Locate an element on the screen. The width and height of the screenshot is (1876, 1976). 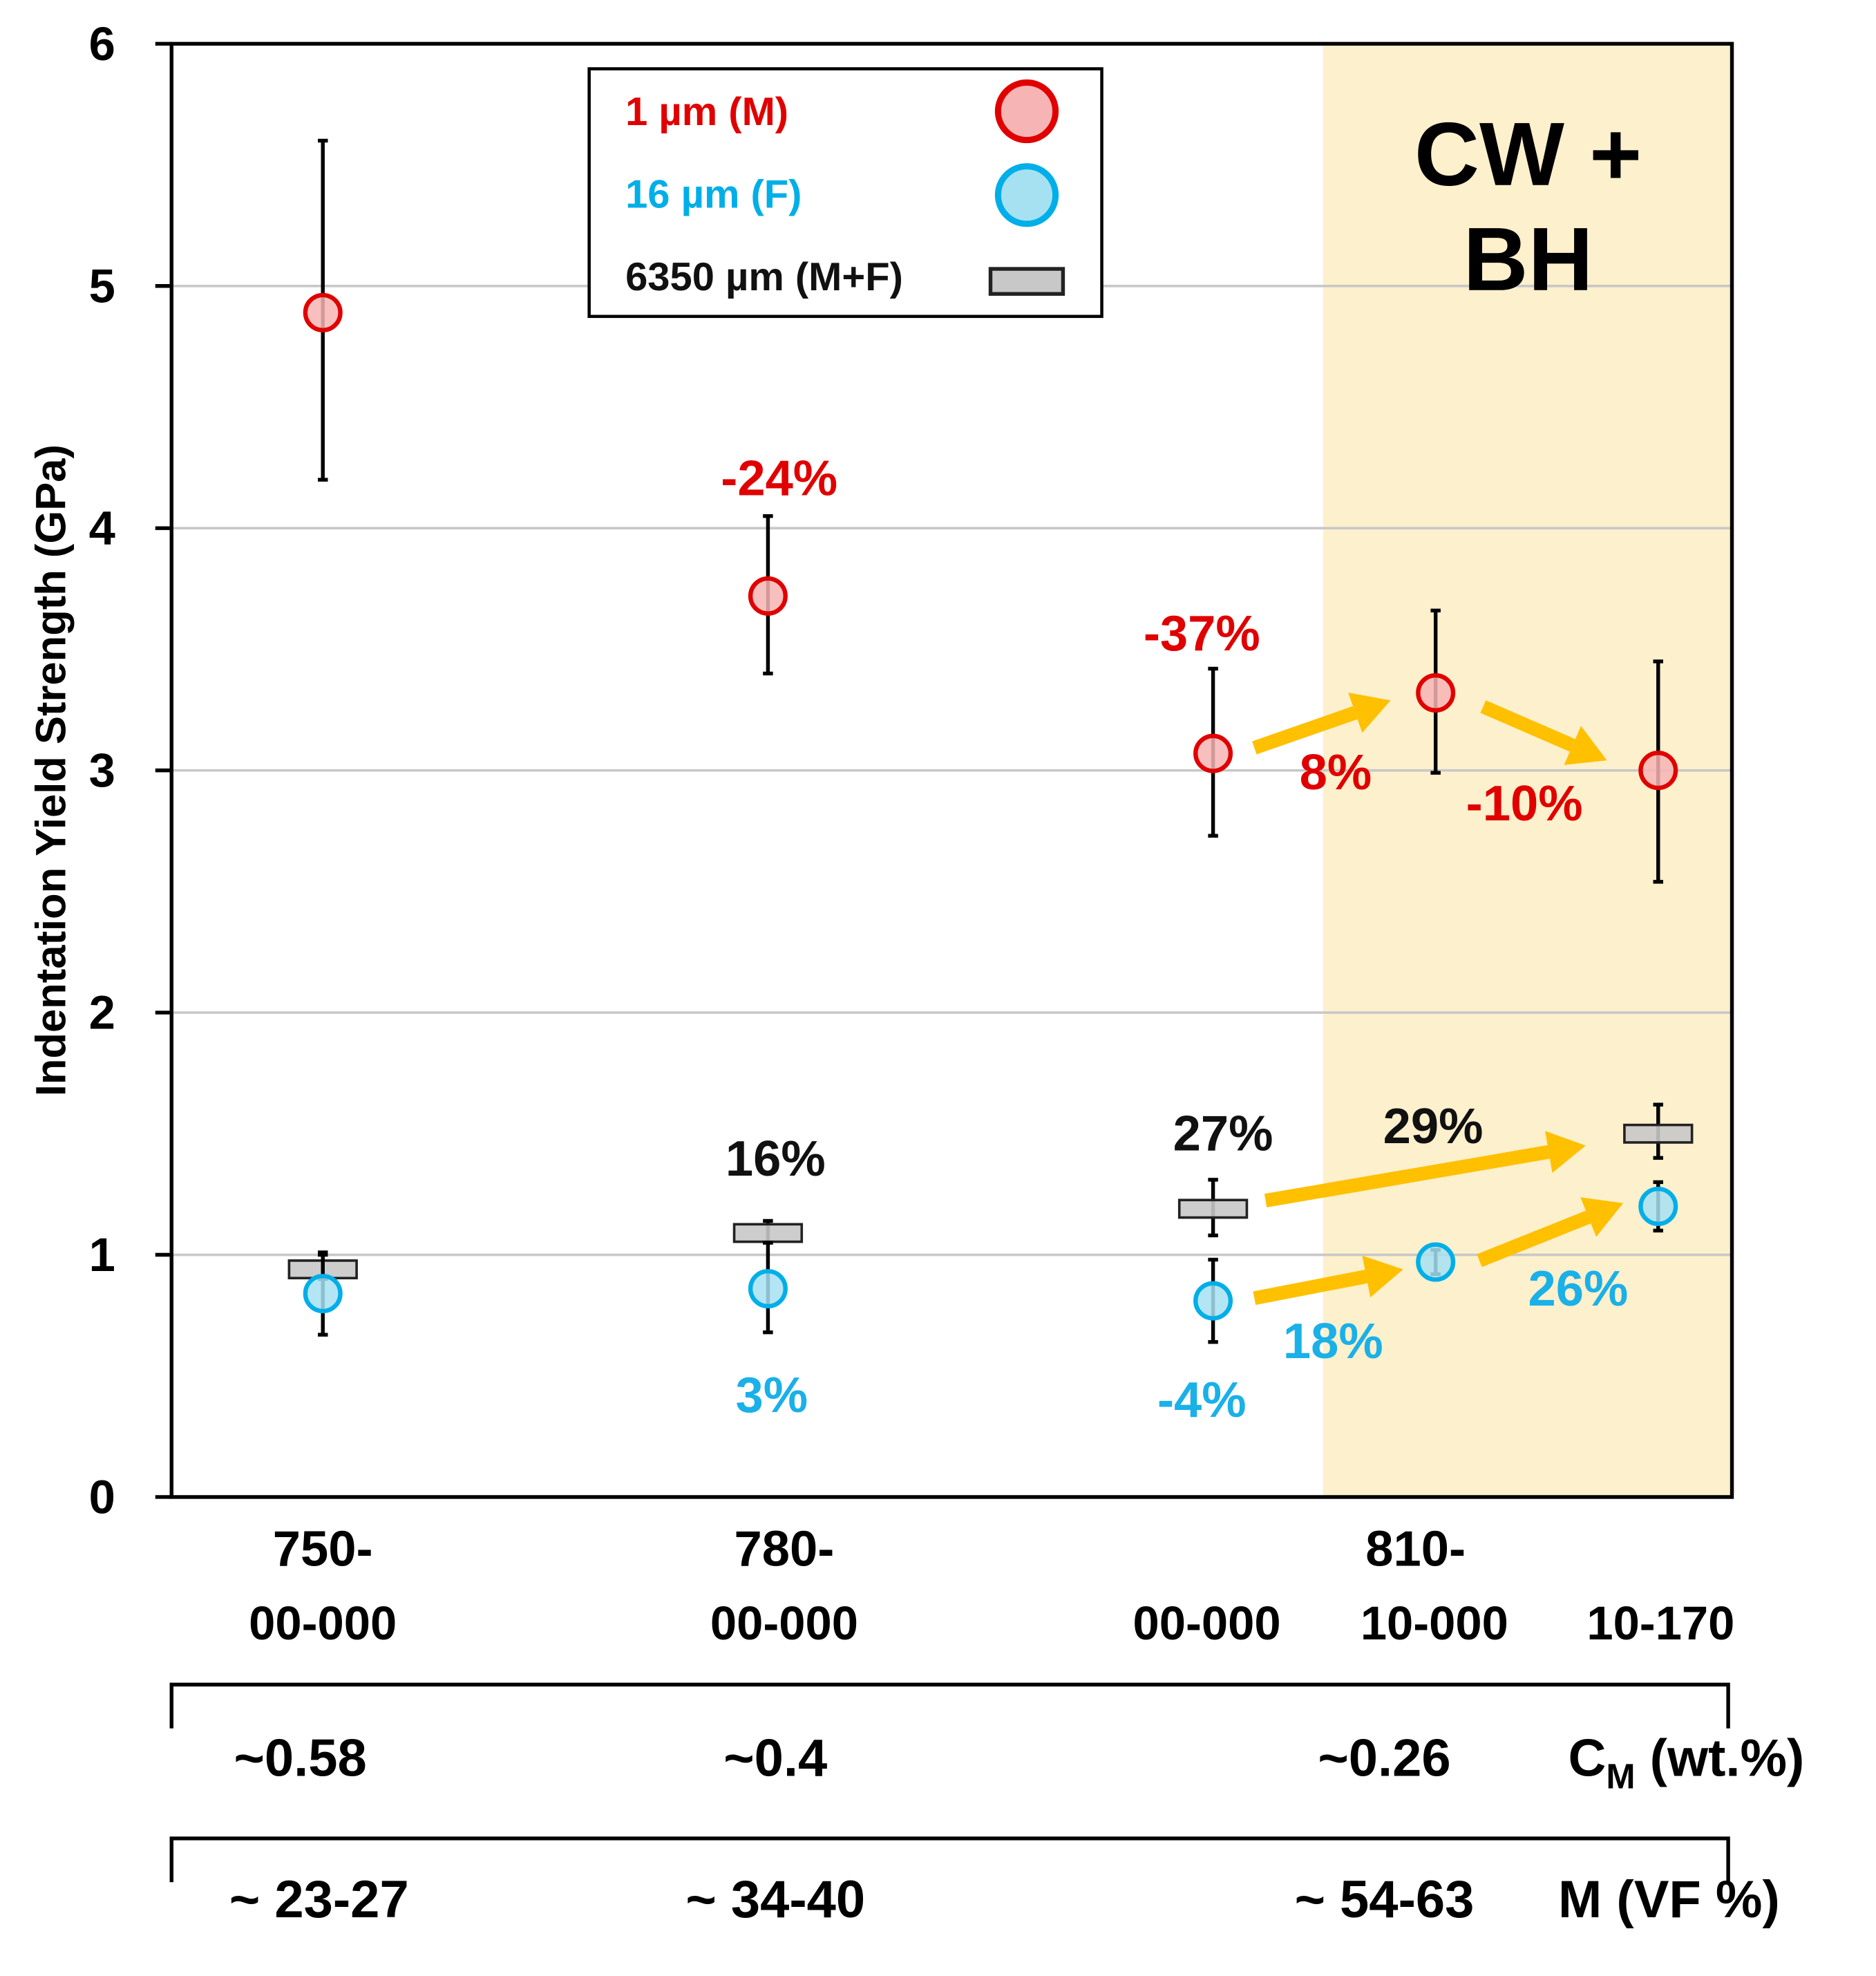
row-label-main: C is located at coordinates (1587, 1758).